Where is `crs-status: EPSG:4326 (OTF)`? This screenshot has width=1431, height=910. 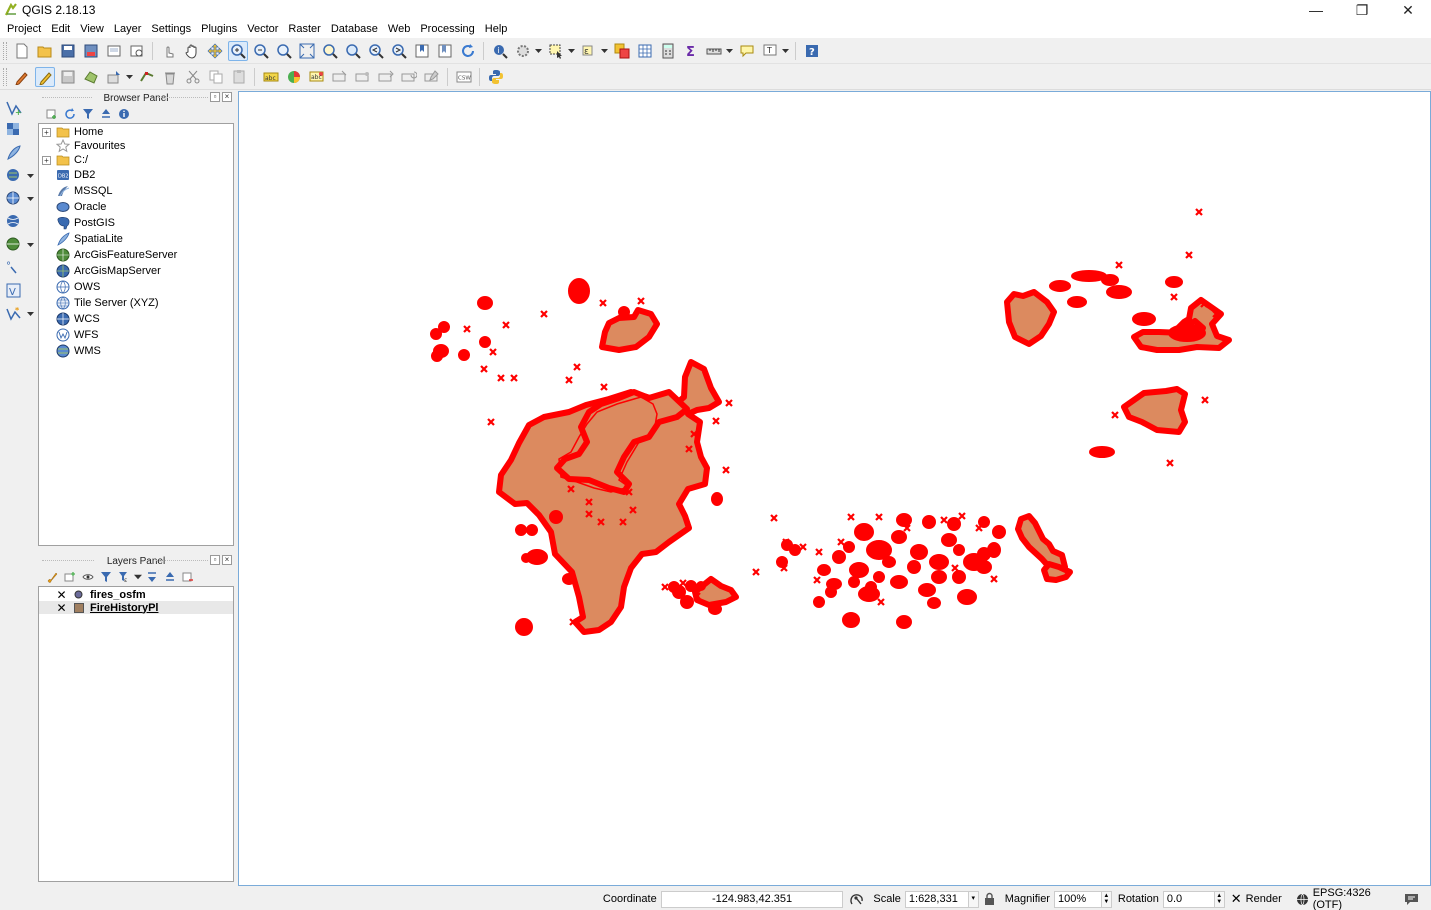 crs-status: EPSG:4326 (OTF) is located at coordinates (1341, 898).